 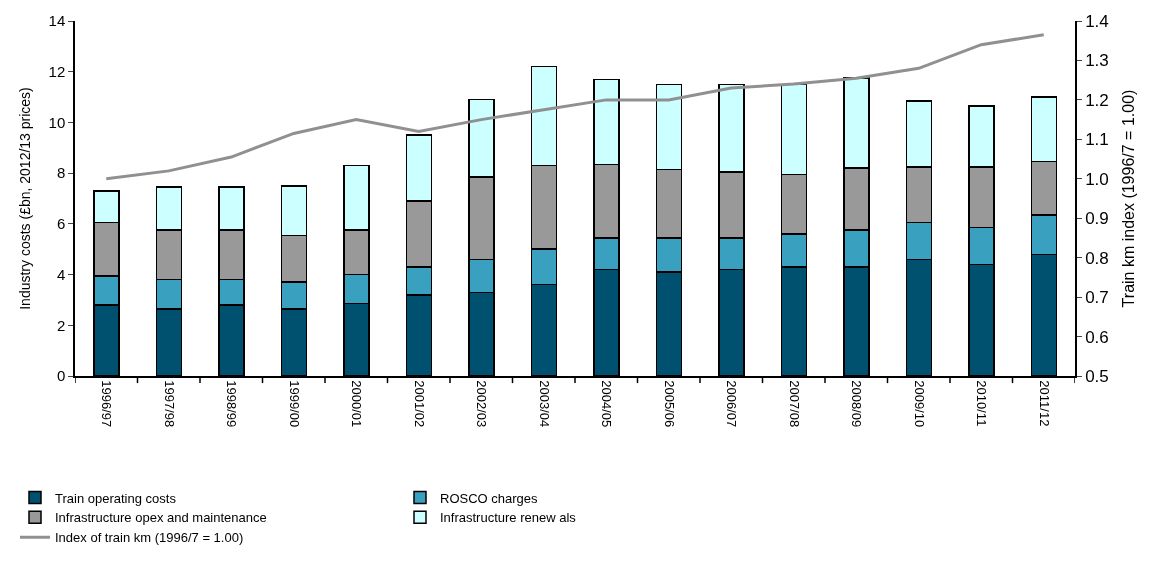 What do you see at coordinates (57, 122) in the screenshot?
I see `y-tick-label: 10` at bounding box center [57, 122].